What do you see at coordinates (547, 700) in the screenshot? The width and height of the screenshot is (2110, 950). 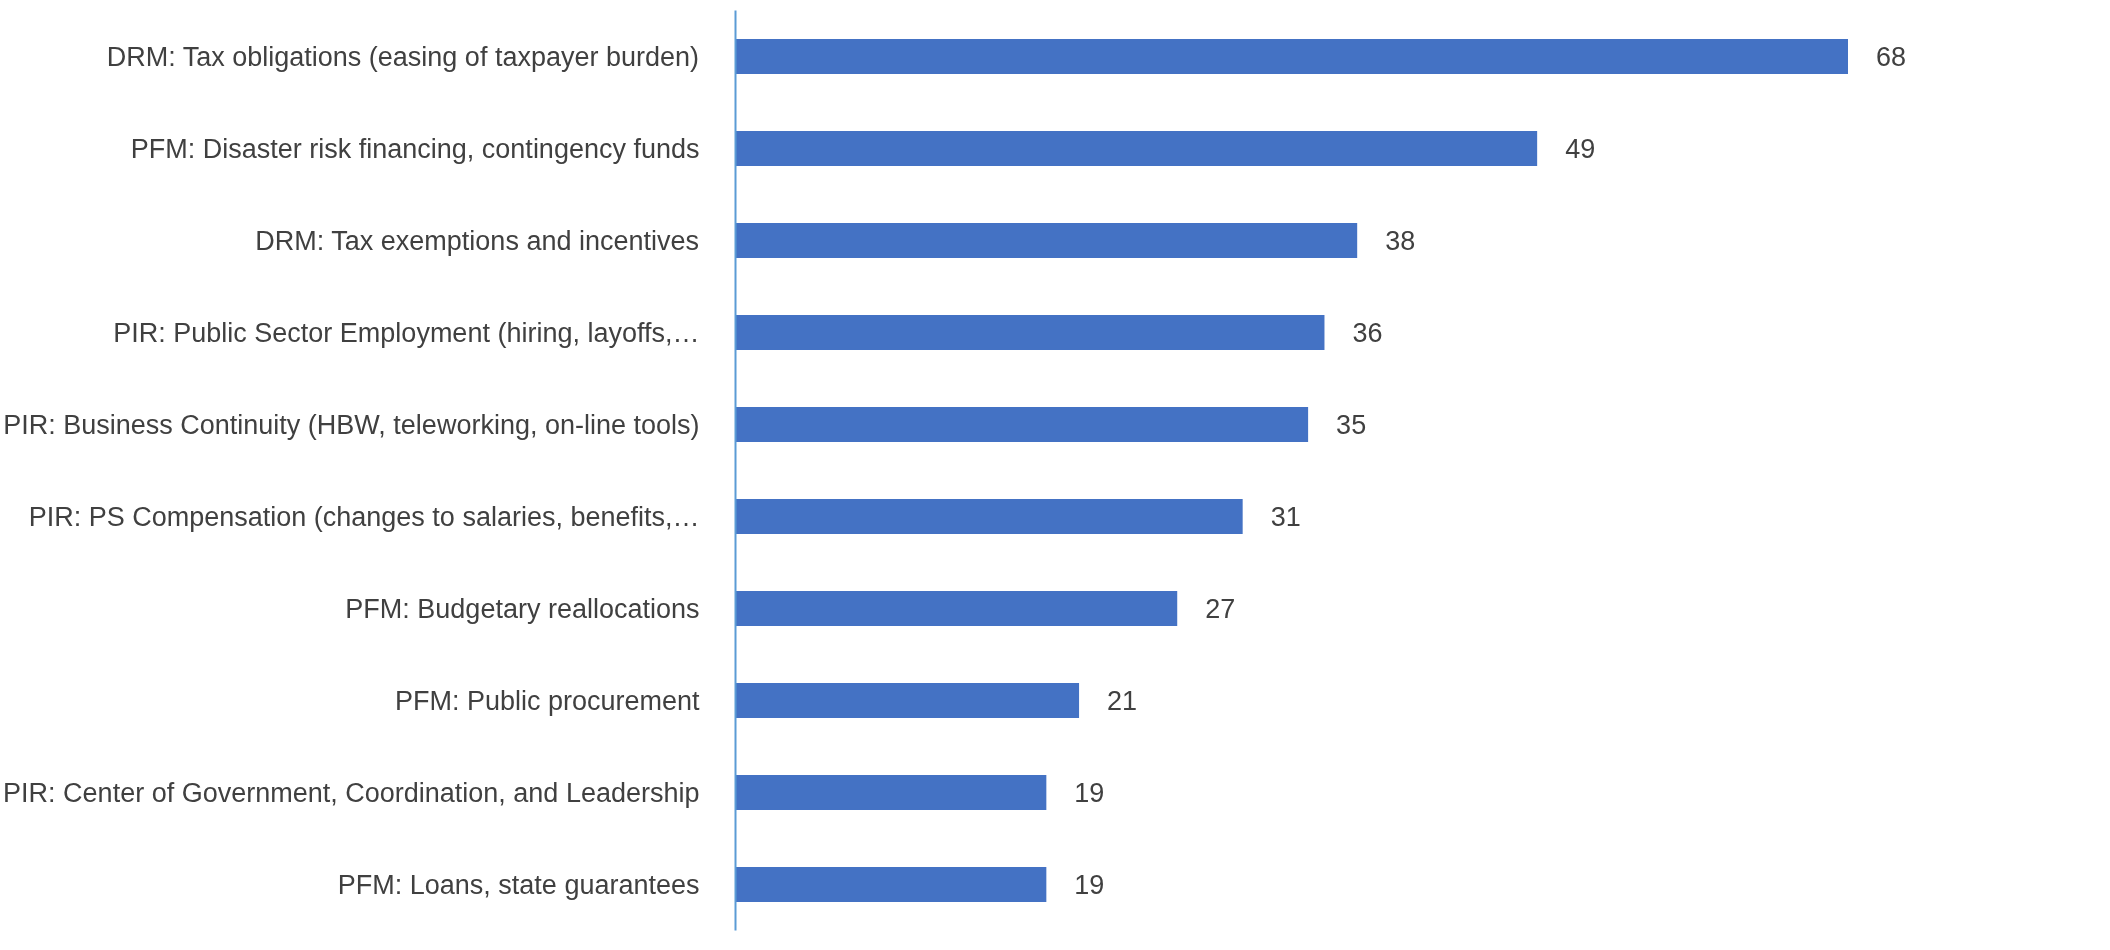 I see `y-tick-label: PFM: Public procurement` at bounding box center [547, 700].